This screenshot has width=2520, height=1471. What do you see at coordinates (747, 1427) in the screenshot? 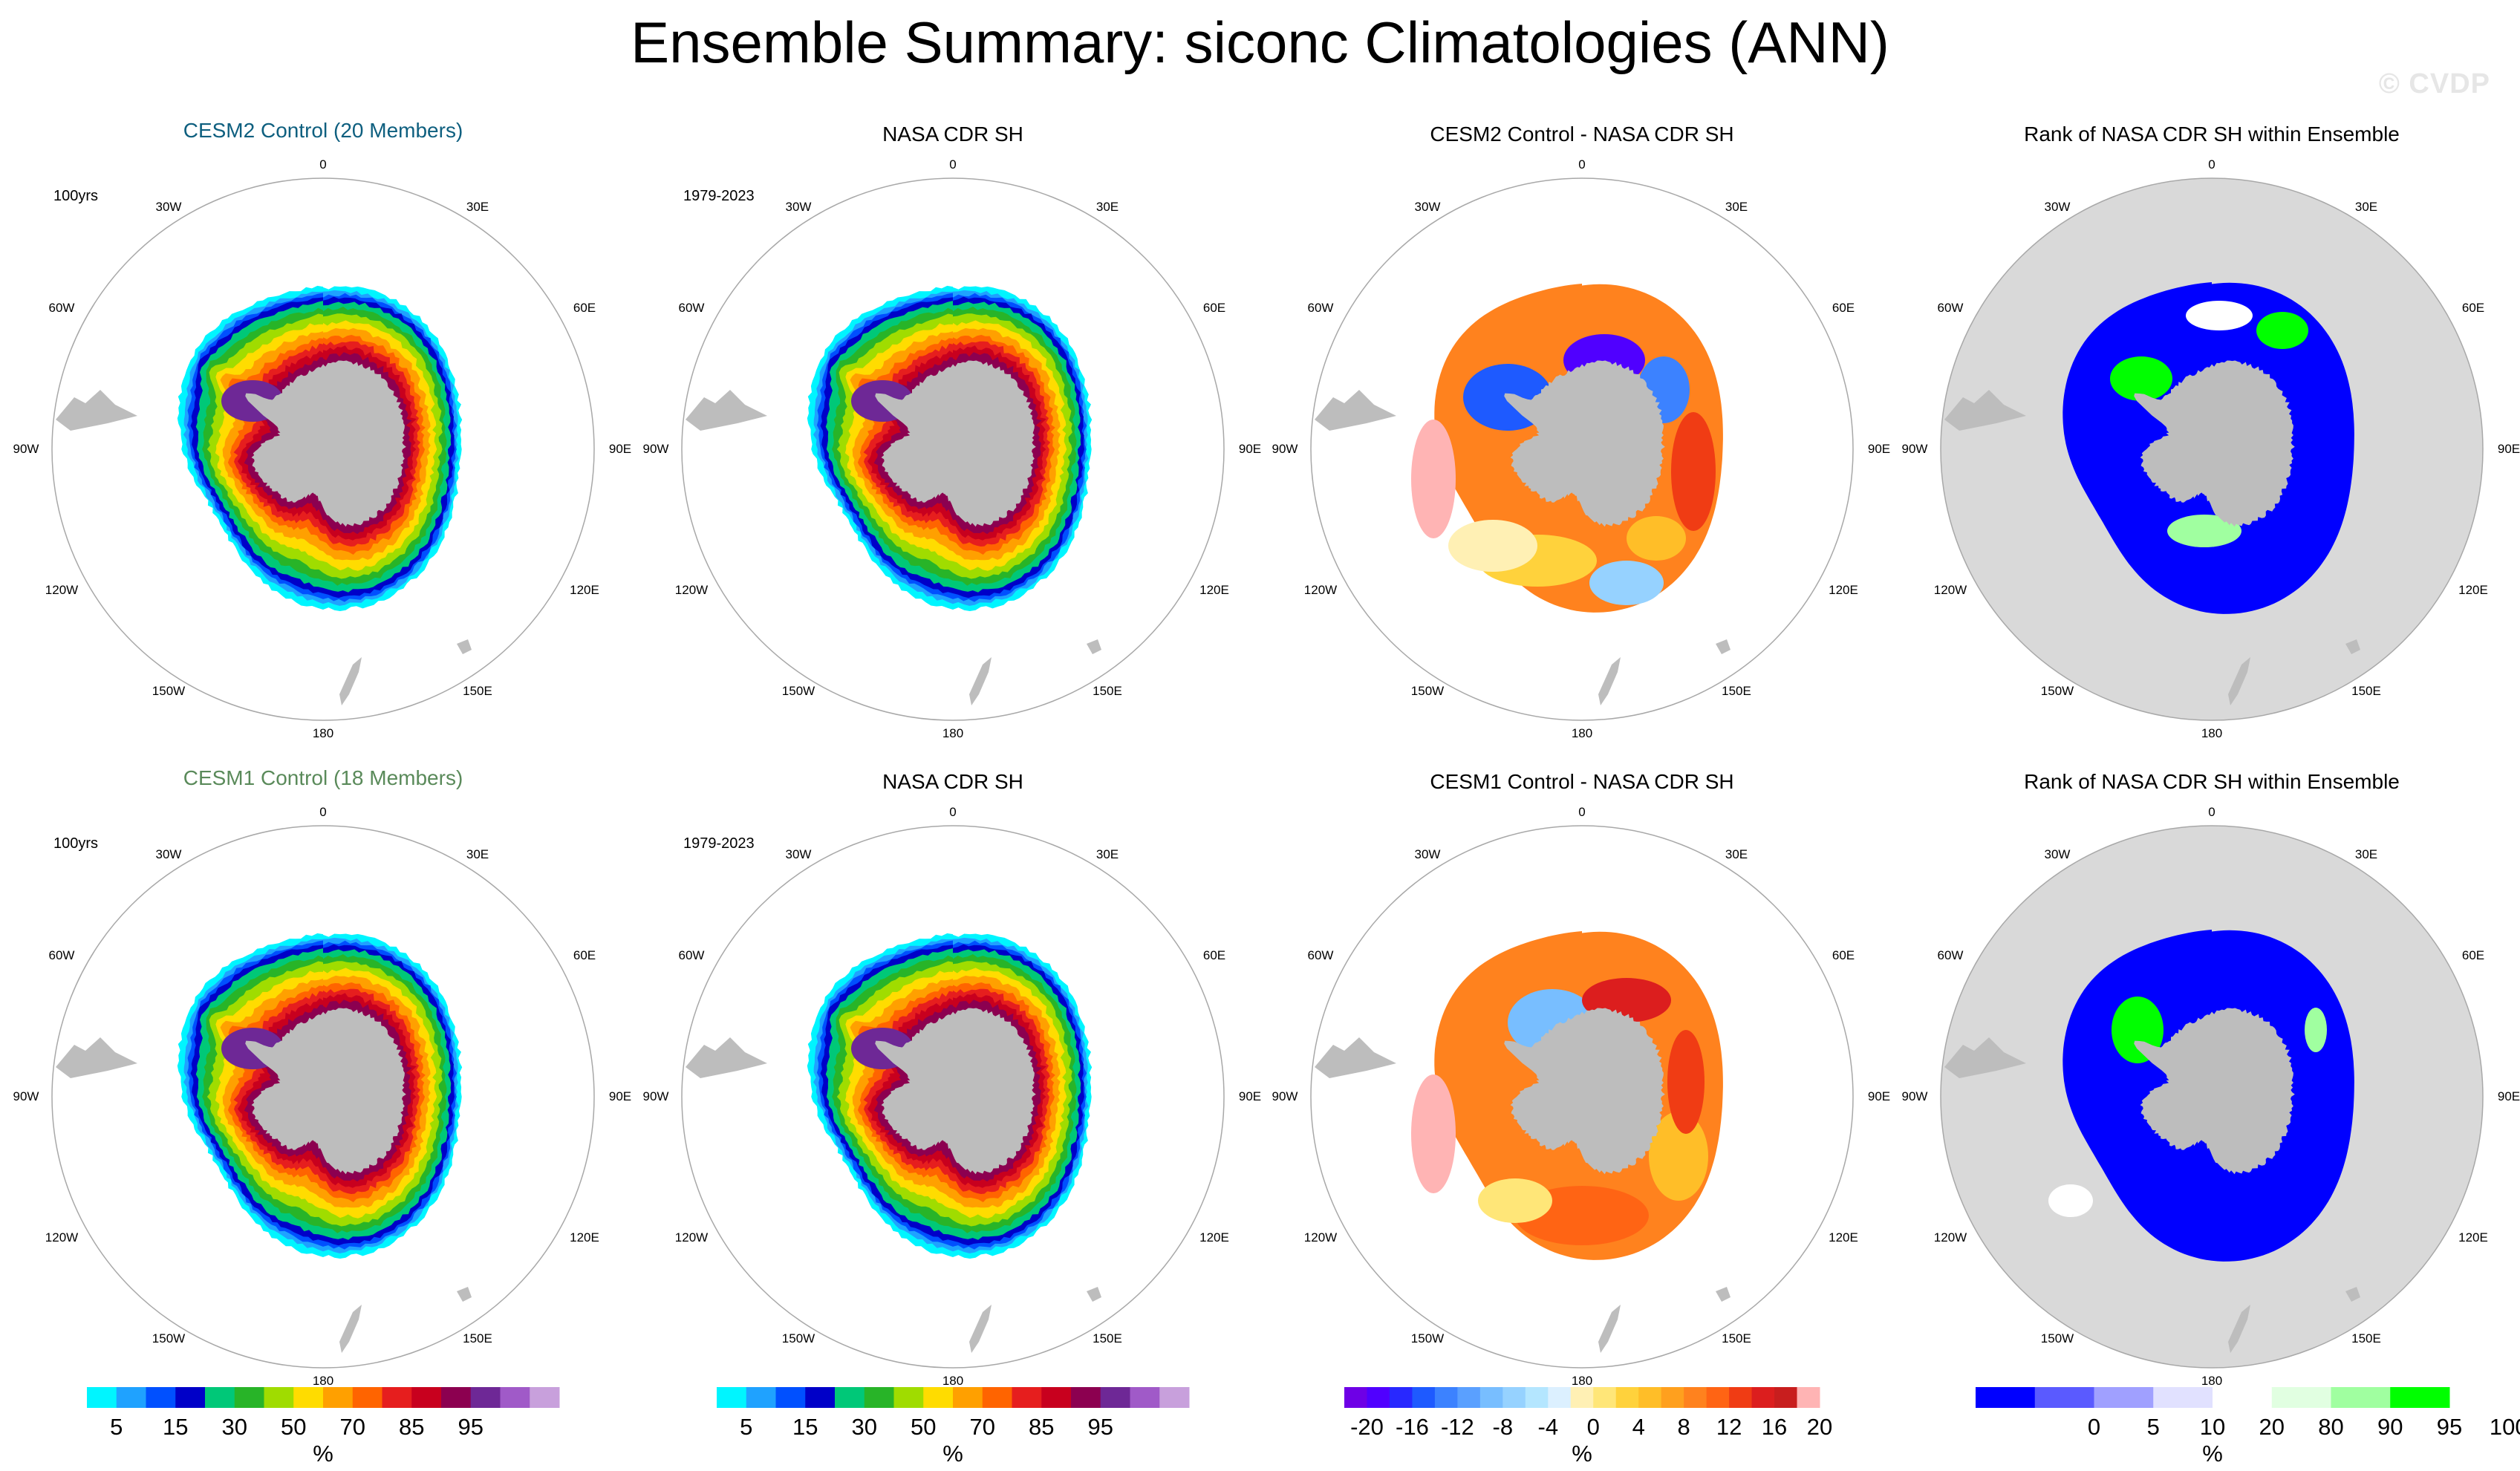
I see `colorbar-tick-label: 5` at bounding box center [747, 1427].